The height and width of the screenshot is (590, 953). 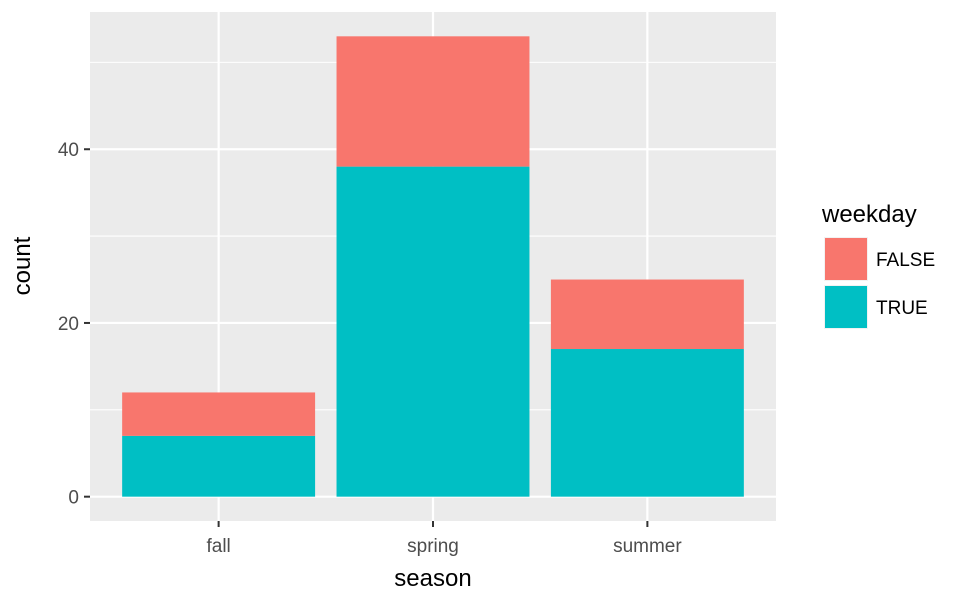 I want to click on y-tick-label: 20, so click(x=68, y=324).